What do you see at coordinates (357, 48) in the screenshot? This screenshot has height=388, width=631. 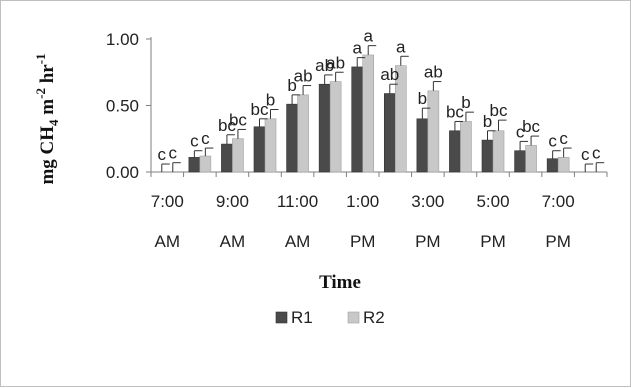 I see `significance-letter-r1: a` at bounding box center [357, 48].